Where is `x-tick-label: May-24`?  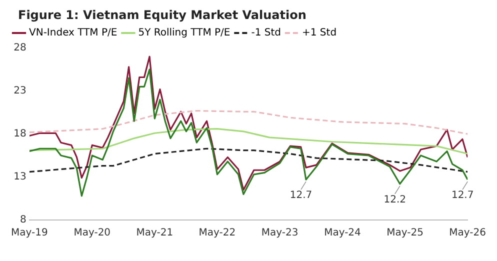
x-tick-label: May-24 is located at coordinates (342, 233).